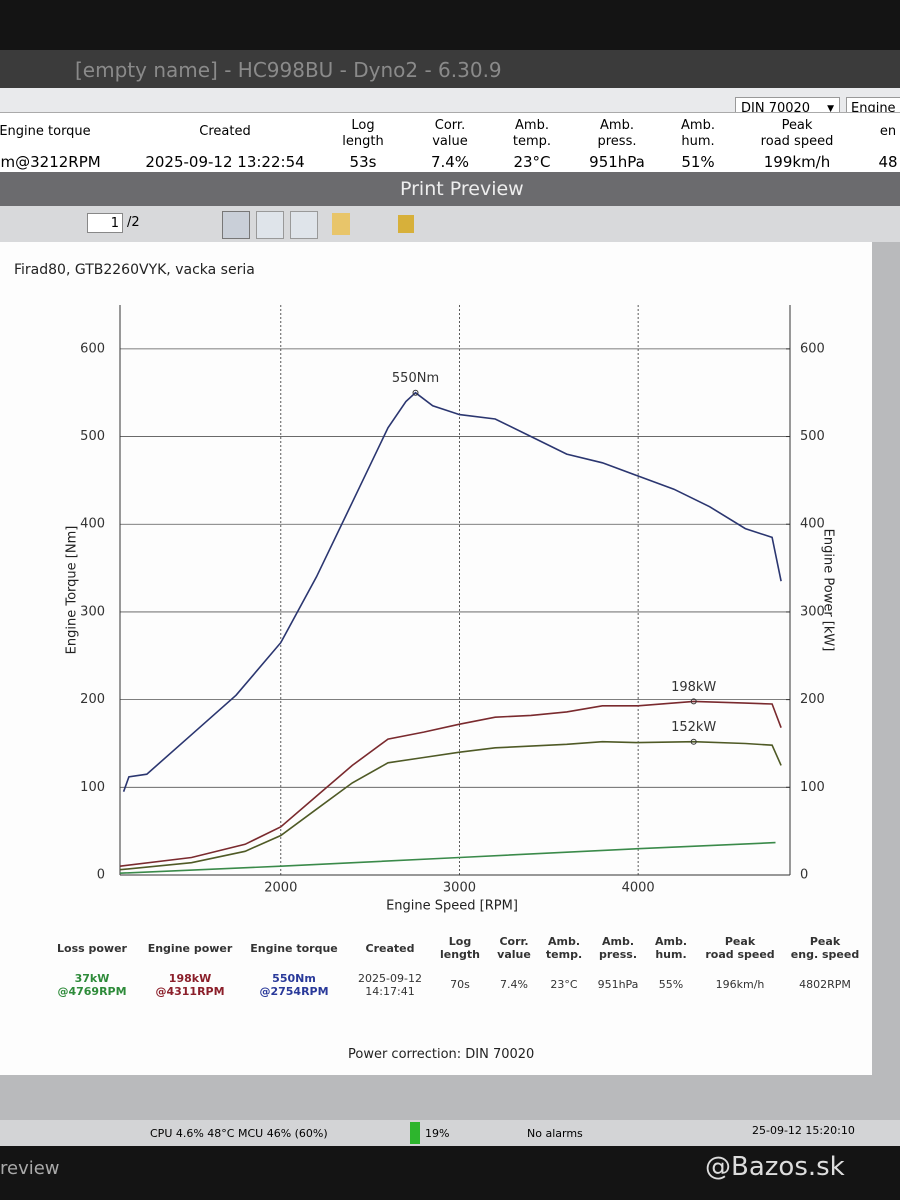 This screenshot has height=1200, width=900. What do you see at coordinates (92, 787) in the screenshot?
I see `y-tick-label: 100` at bounding box center [92, 787].